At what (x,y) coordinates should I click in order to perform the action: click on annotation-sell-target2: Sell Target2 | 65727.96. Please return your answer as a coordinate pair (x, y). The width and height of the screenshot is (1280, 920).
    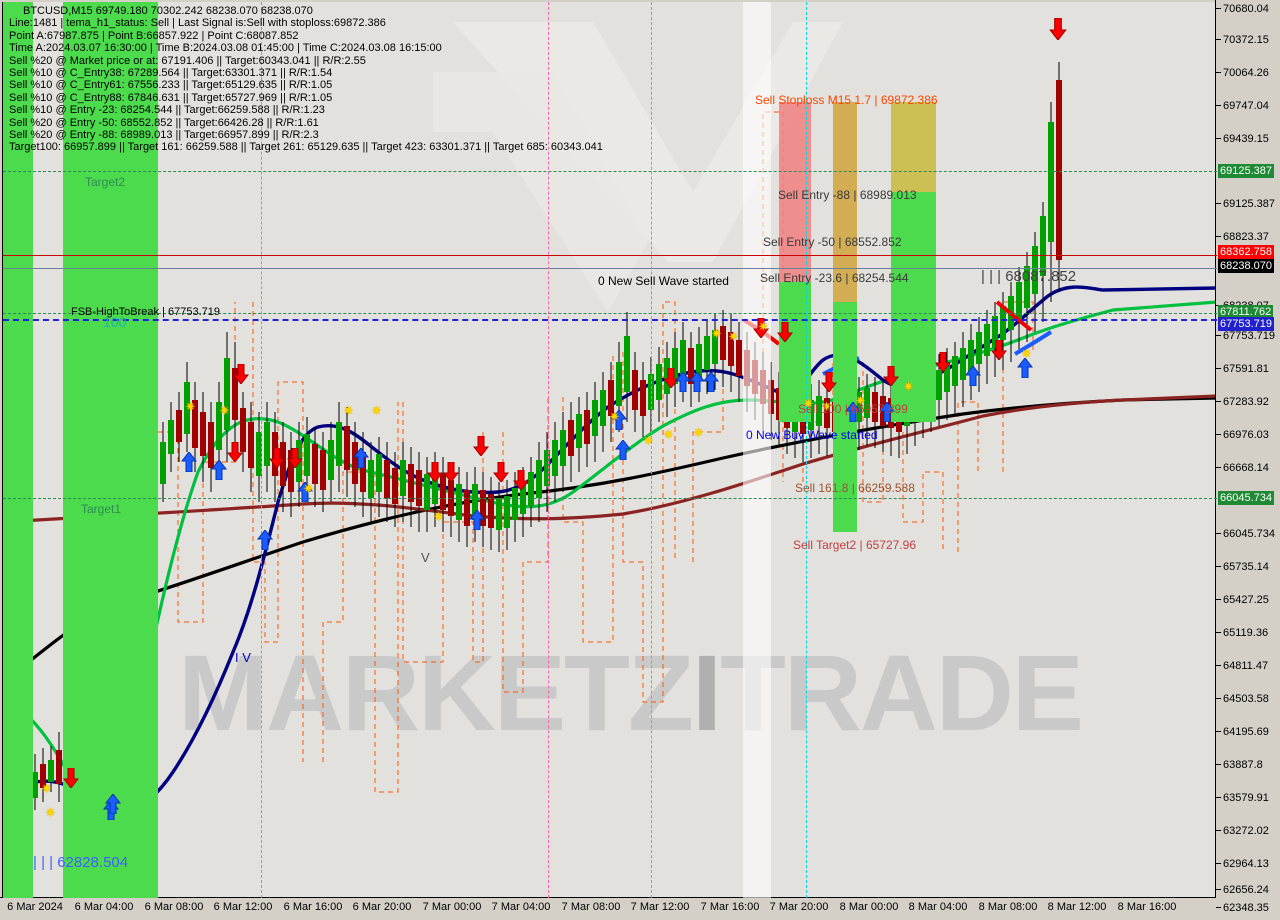
    Looking at the image, I should click on (854, 545).